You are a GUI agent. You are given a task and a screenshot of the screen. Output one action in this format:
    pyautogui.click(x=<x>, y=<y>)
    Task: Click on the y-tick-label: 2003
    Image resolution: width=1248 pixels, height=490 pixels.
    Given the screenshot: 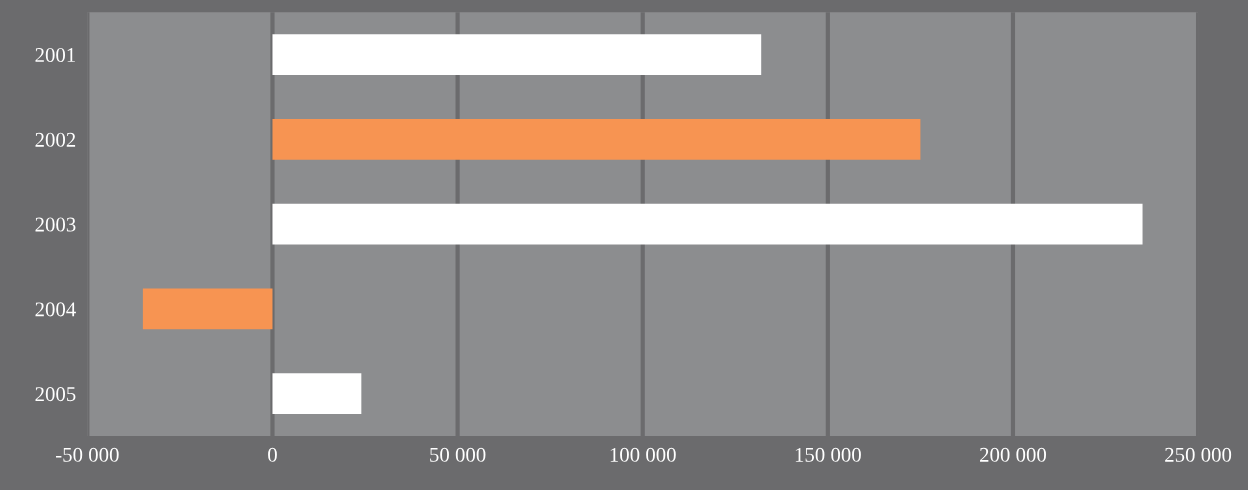 What is the action you would take?
    pyautogui.click(x=55, y=224)
    